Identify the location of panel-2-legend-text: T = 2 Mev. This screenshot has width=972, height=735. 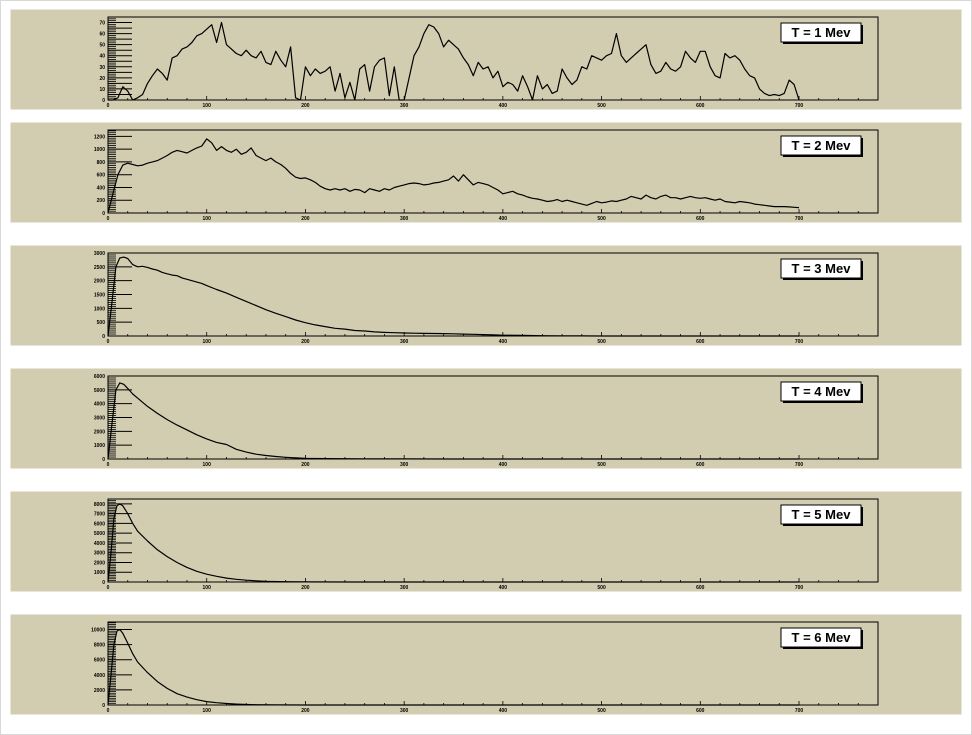
(822, 145).